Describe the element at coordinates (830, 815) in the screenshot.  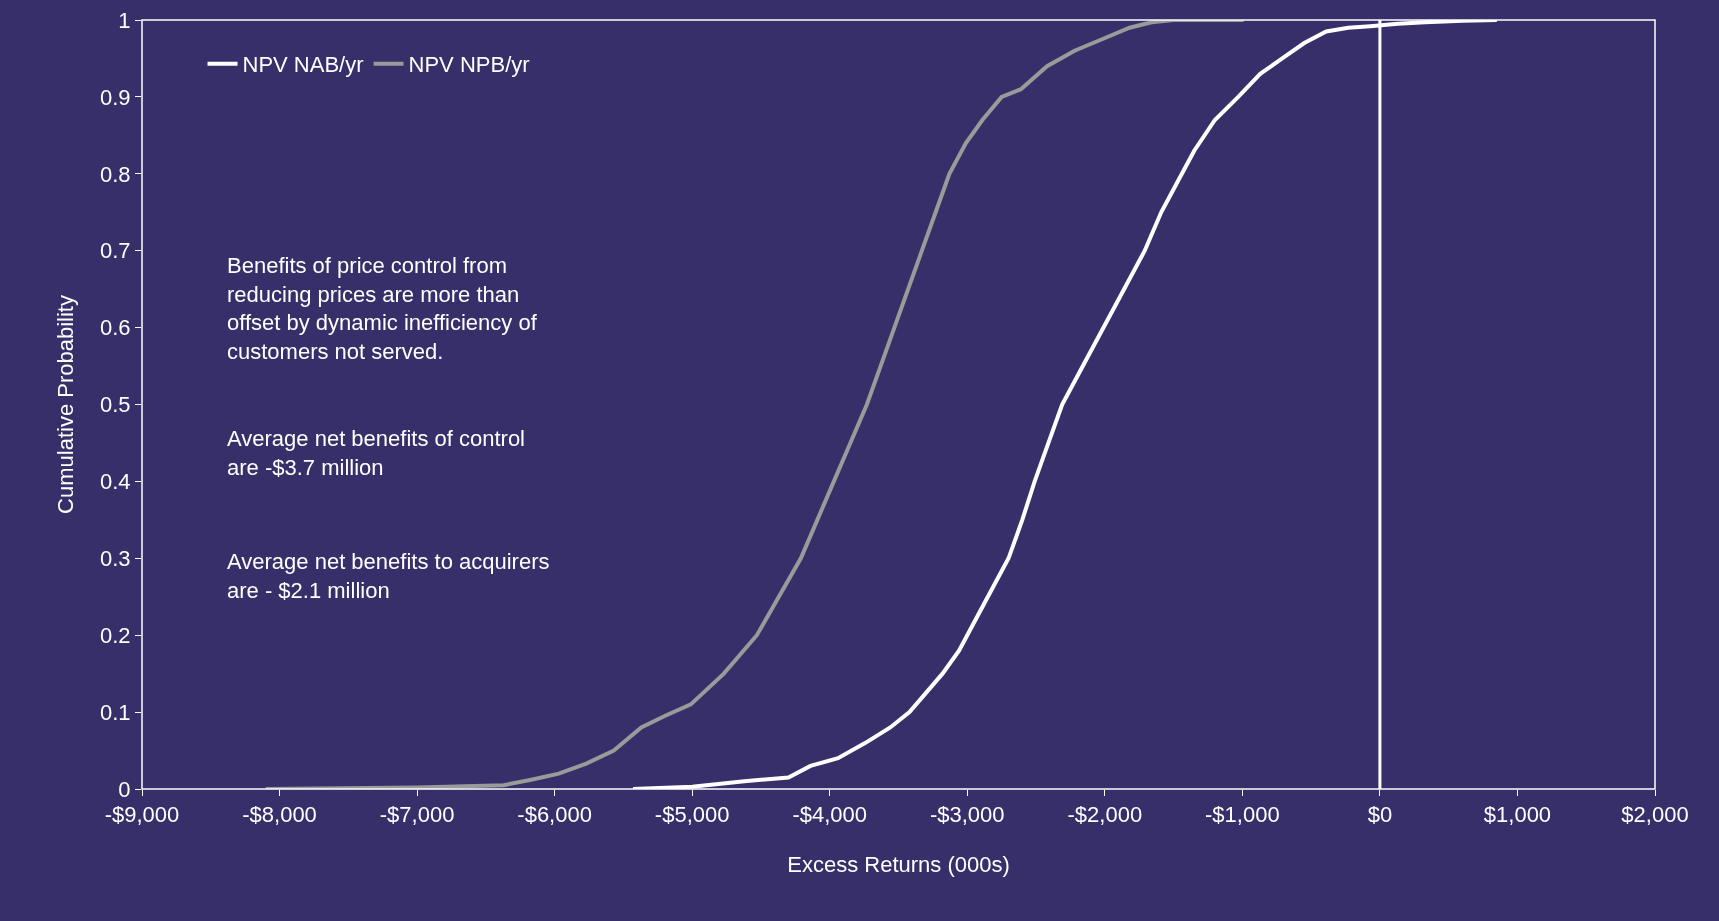
I see `x-tick-label: -$4,000` at that location.